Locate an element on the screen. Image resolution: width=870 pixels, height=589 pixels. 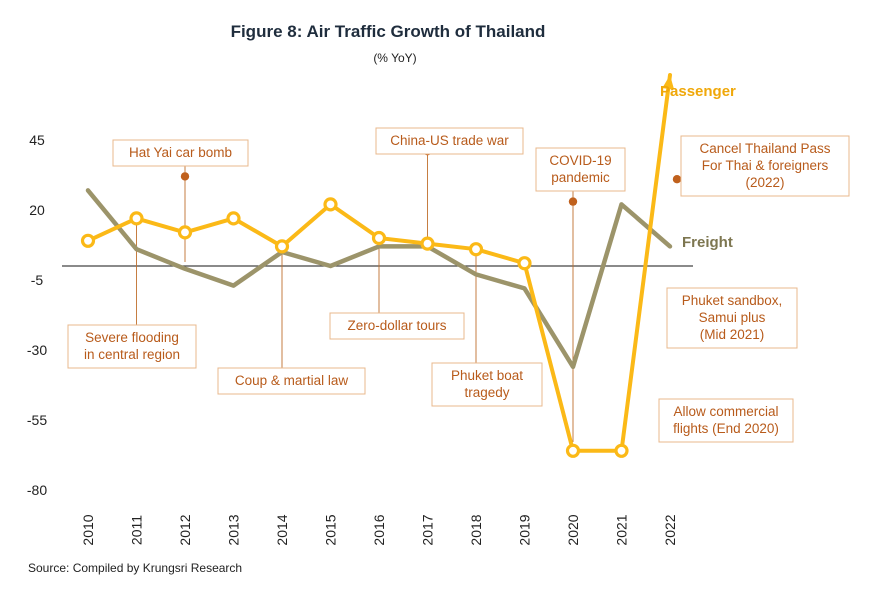
annotation-text: Zero-dollar tours is located at coordinates (396, 325).